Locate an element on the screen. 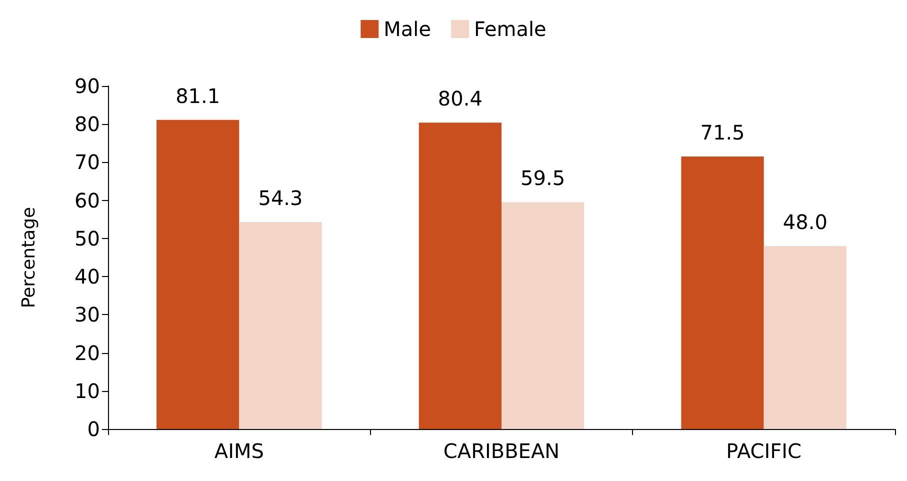 The image size is (907, 481). data-label: 71.5 is located at coordinates (722, 132).